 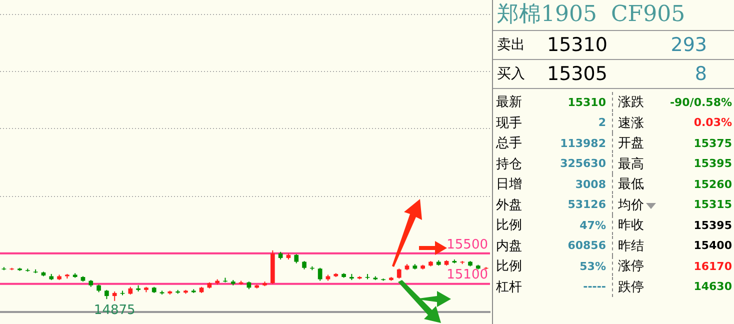 What do you see at coordinates (688, 45) in the screenshot?
I see `text: 293` at bounding box center [688, 45].